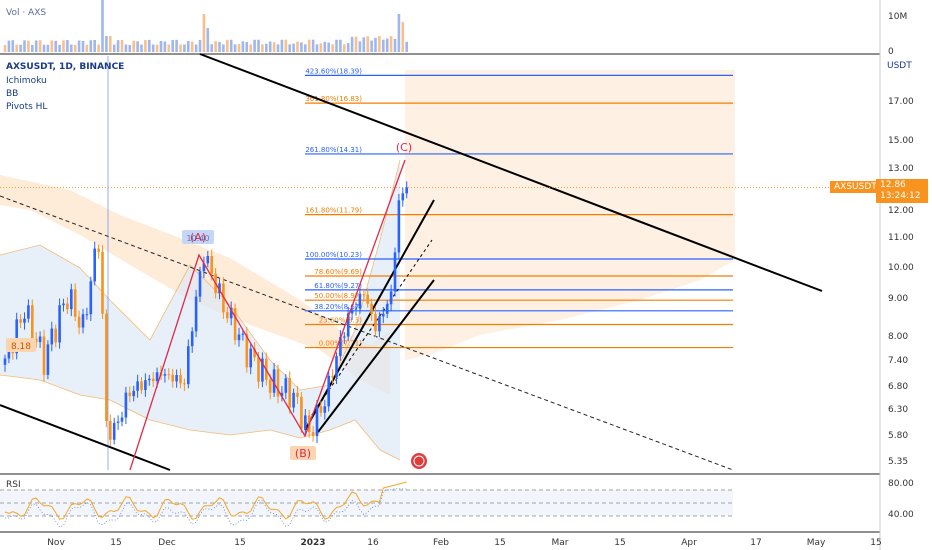  I want to click on trendline-lower, so click(85, 437).